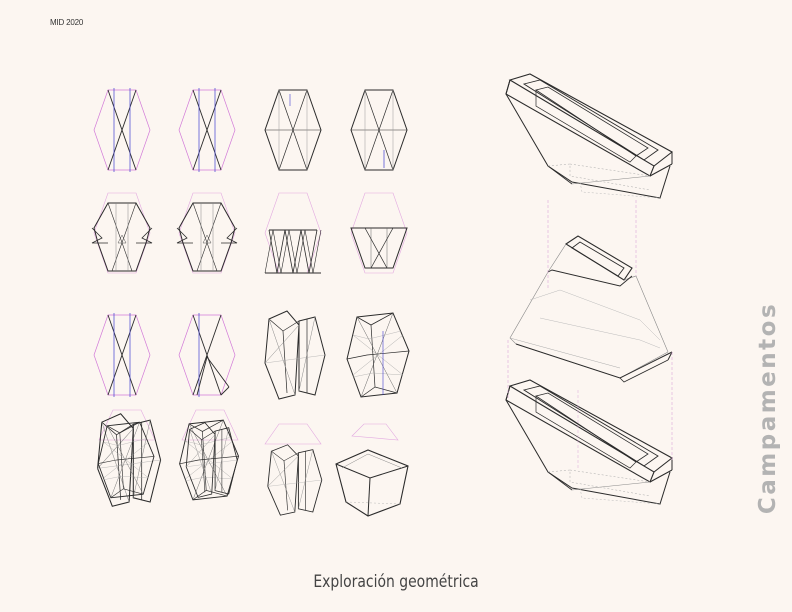  What do you see at coordinates (768, 408) in the screenshot?
I see `side-title: Campamentos` at bounding box center [768, 408].